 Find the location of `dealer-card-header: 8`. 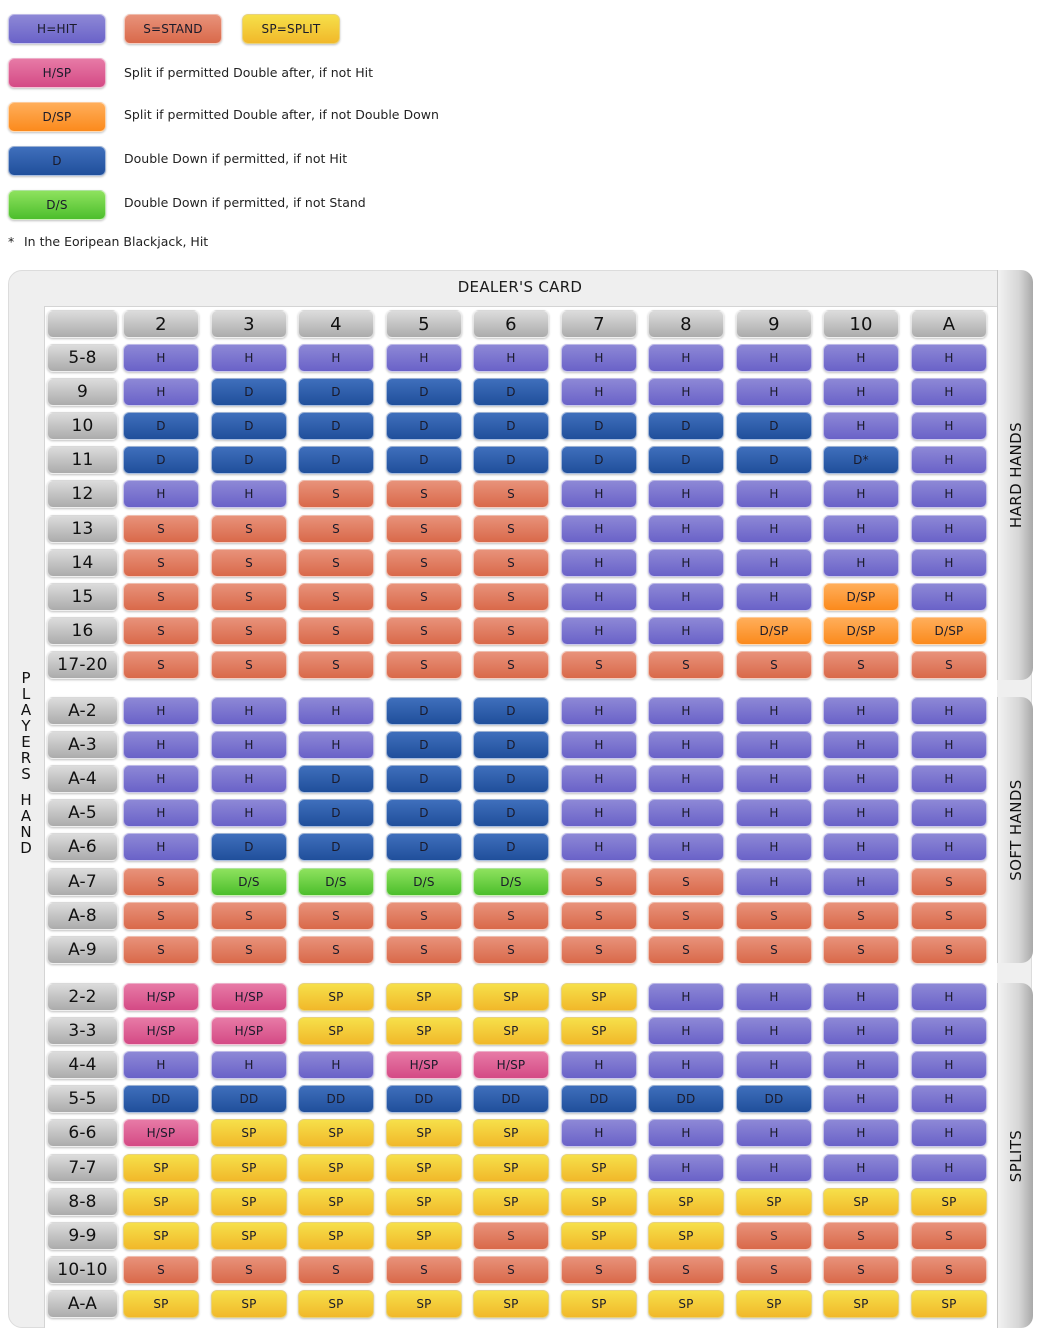

dealer-card-header: 8 is located at coordinates (686, 324).